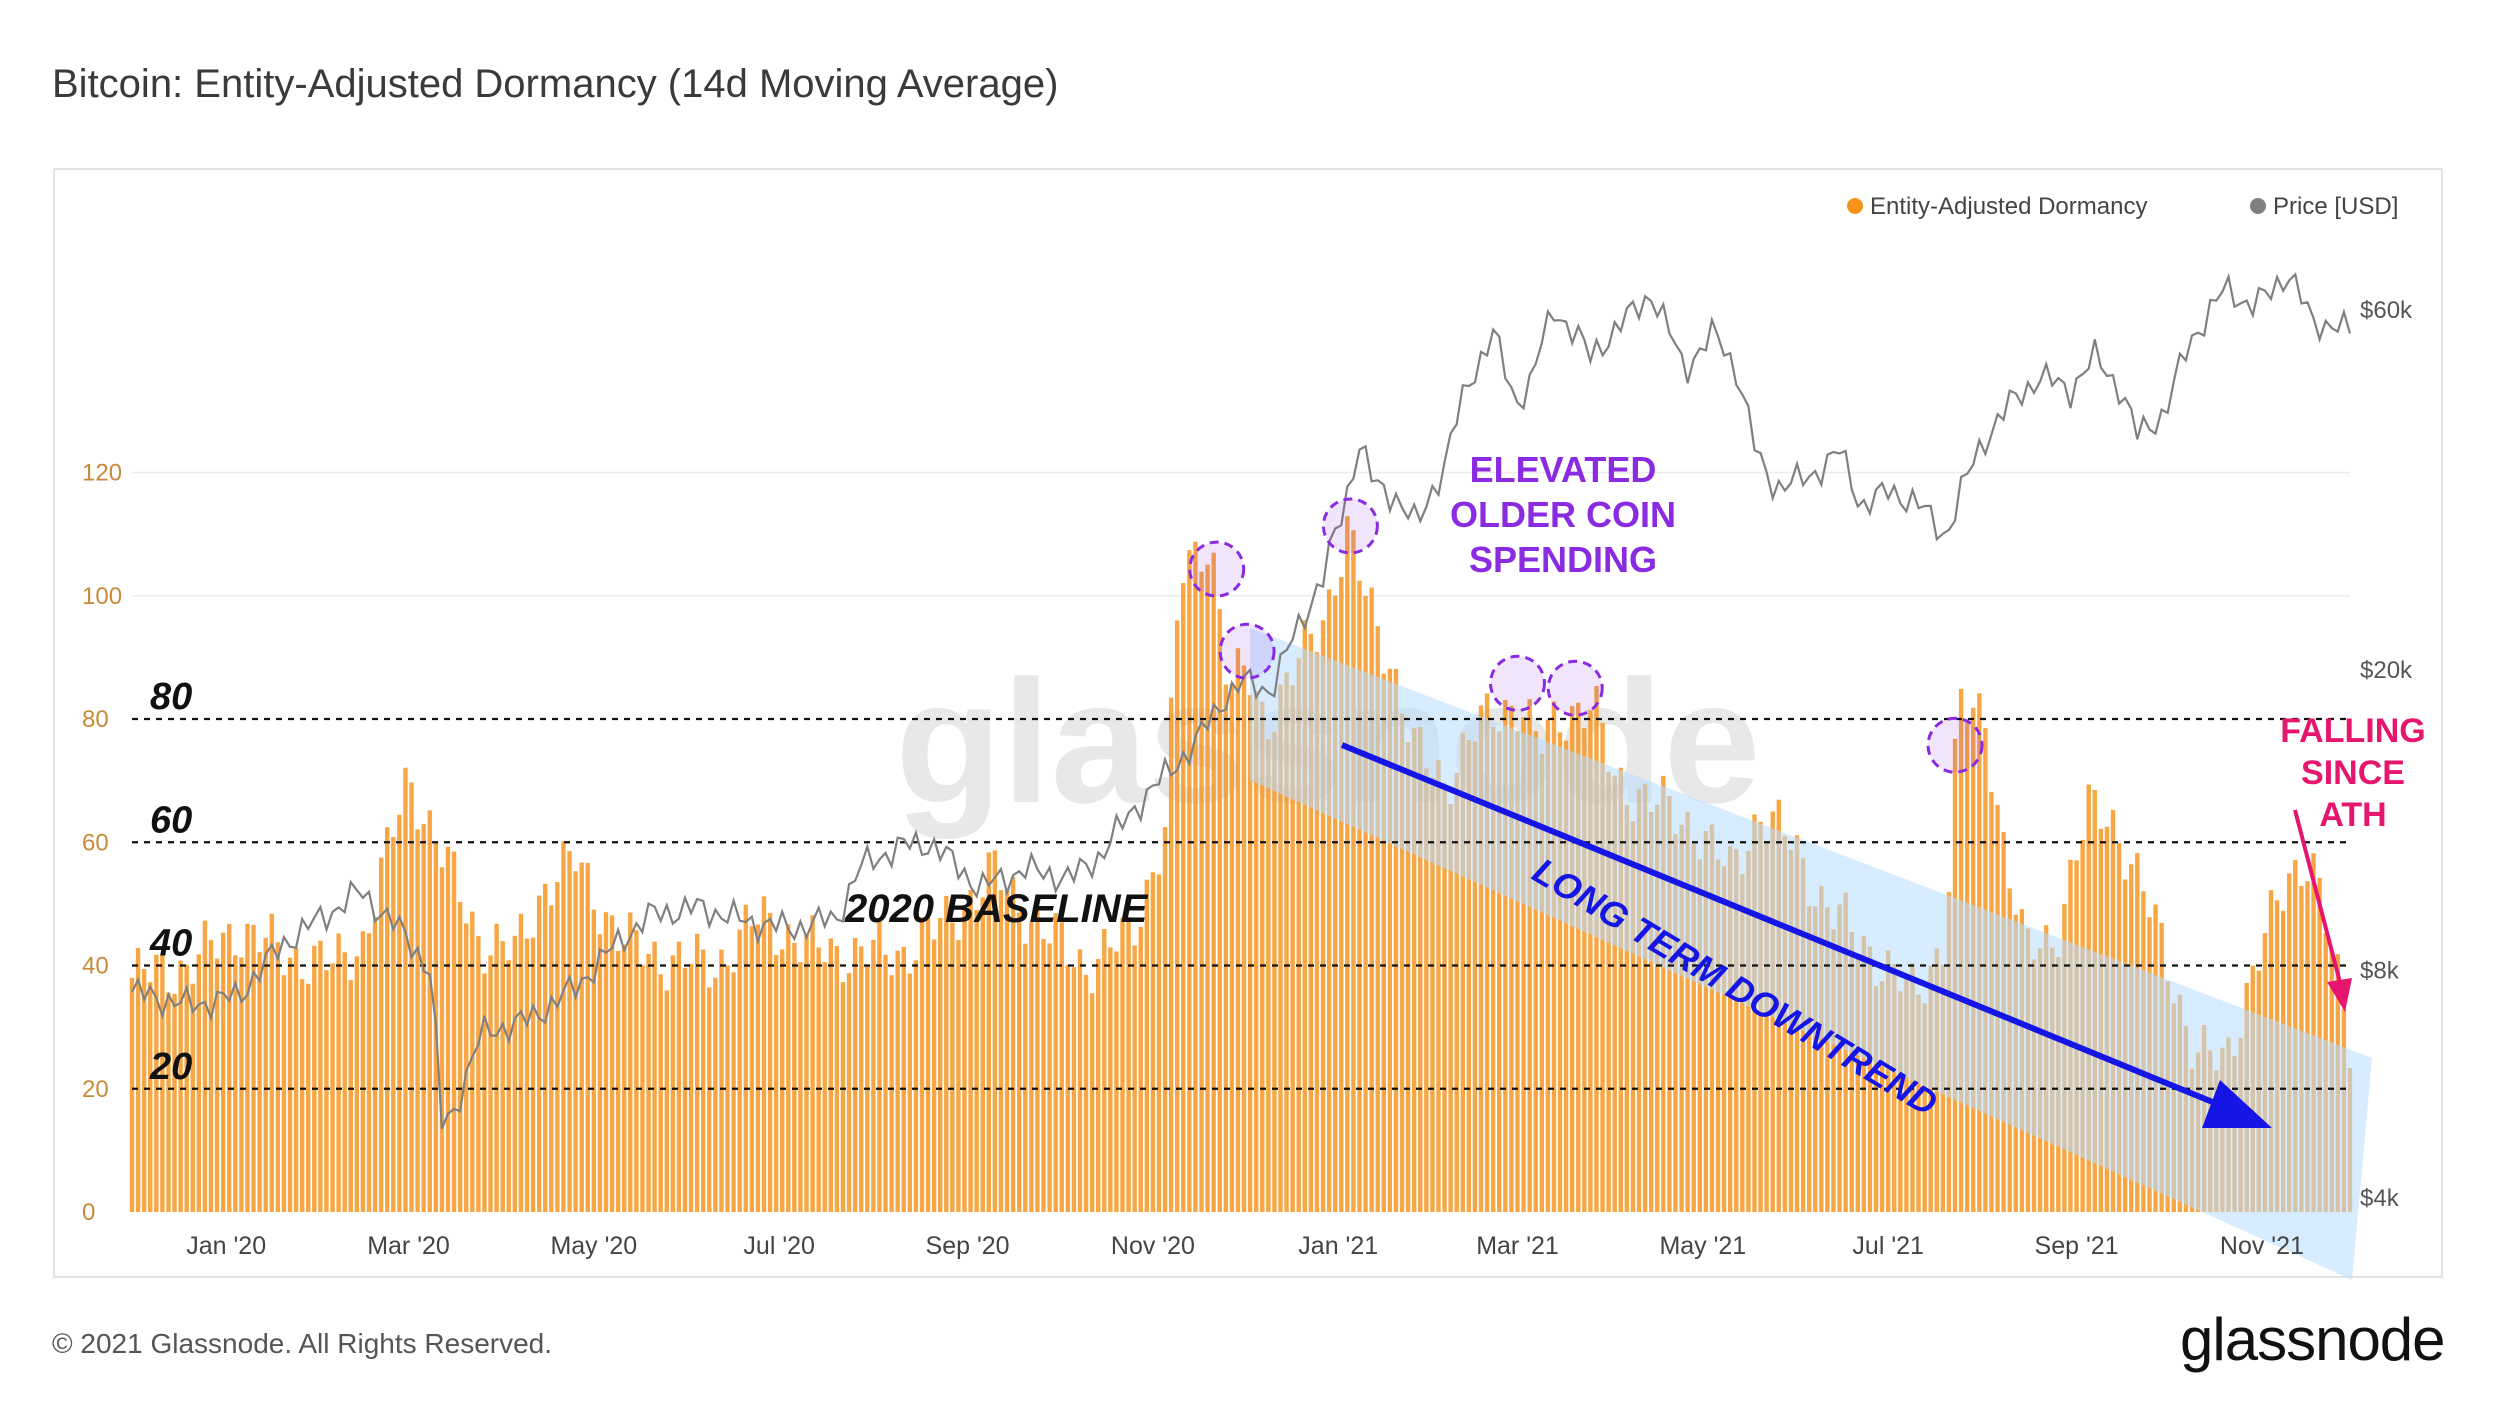  What do you see at coordinates (2313, 1339) in the screenshot?
I see `glassnode-logo: glassnode` at bounding box center [2313, 1339].